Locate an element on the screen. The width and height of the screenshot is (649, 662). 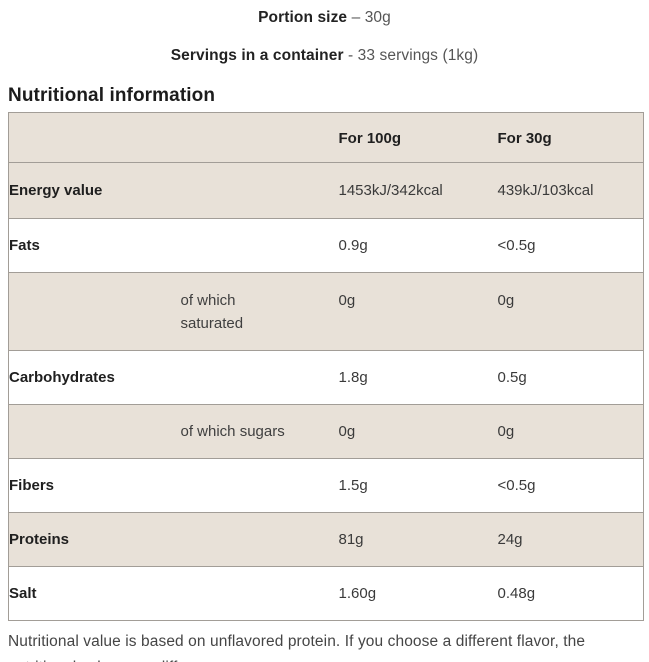
column-header-100g: For 100g is located at coordinates (370, 138).